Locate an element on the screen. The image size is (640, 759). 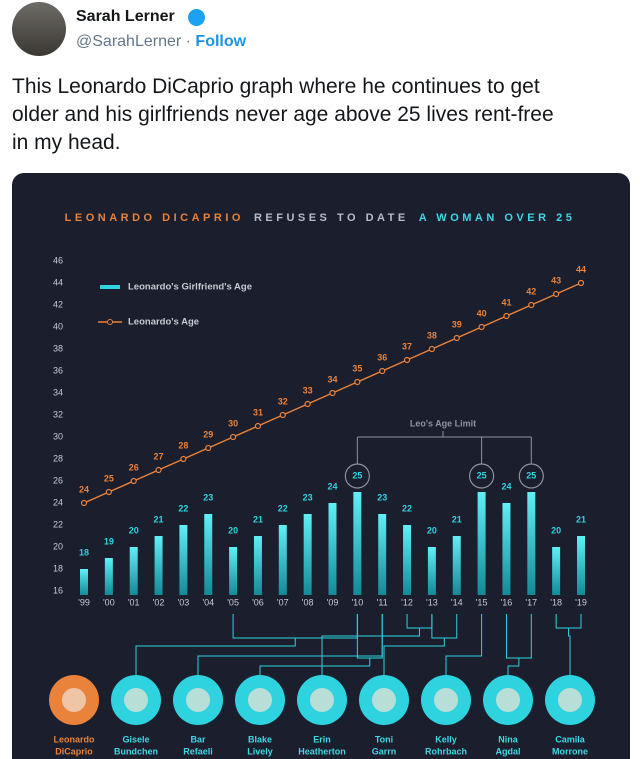
person-name: Camila is located at coordinates (570, 739).